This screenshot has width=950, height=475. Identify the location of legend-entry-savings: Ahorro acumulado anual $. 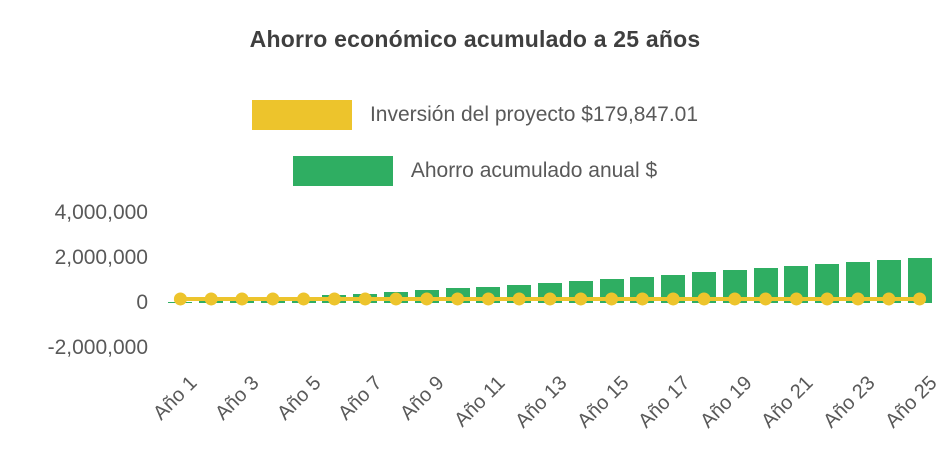
(475, 171).